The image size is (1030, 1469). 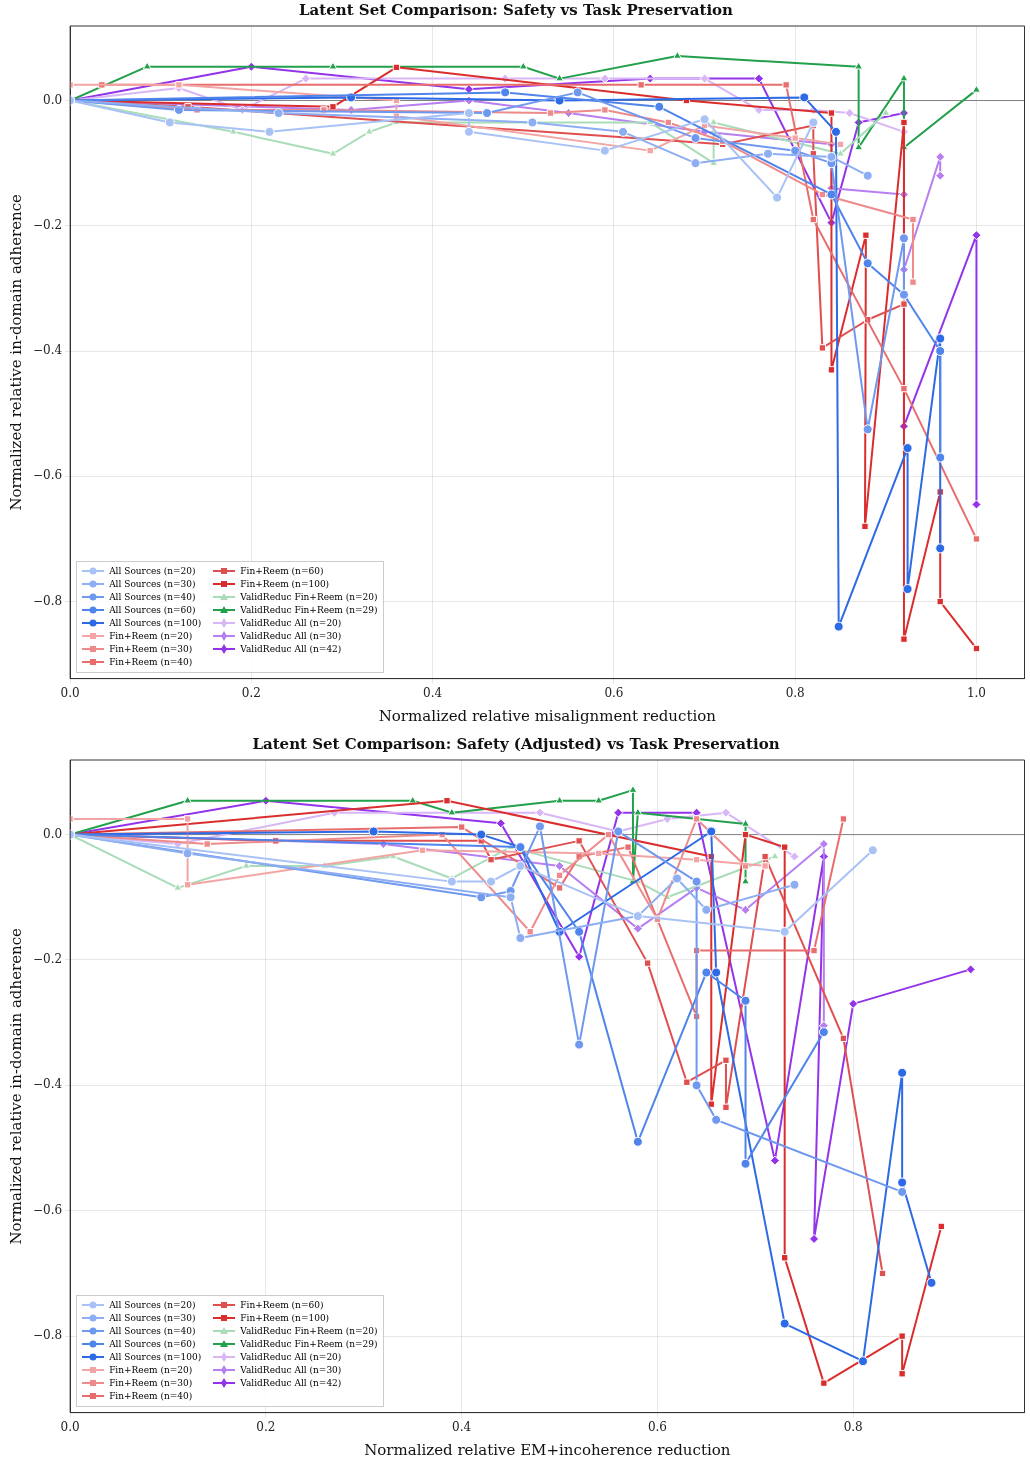 I want to click on x-tick-label: 1.0, so click(x=976, y=692).